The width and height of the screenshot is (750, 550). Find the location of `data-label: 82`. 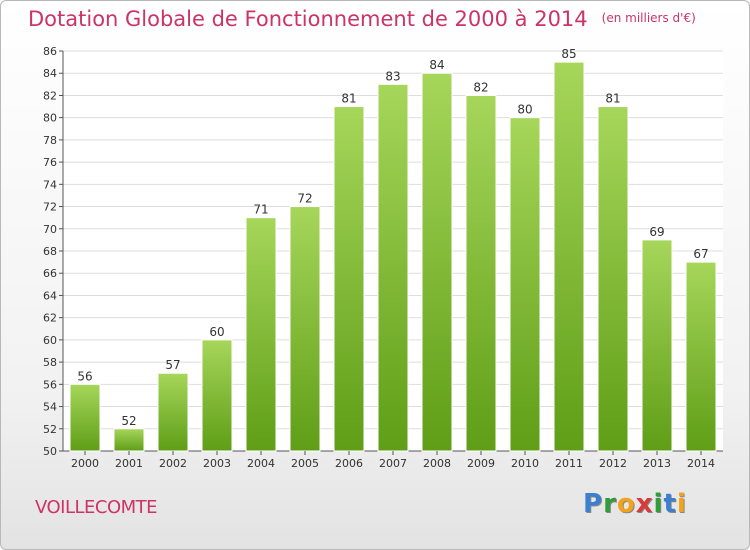

data-label: 82 is located at coordinates (480, 87).